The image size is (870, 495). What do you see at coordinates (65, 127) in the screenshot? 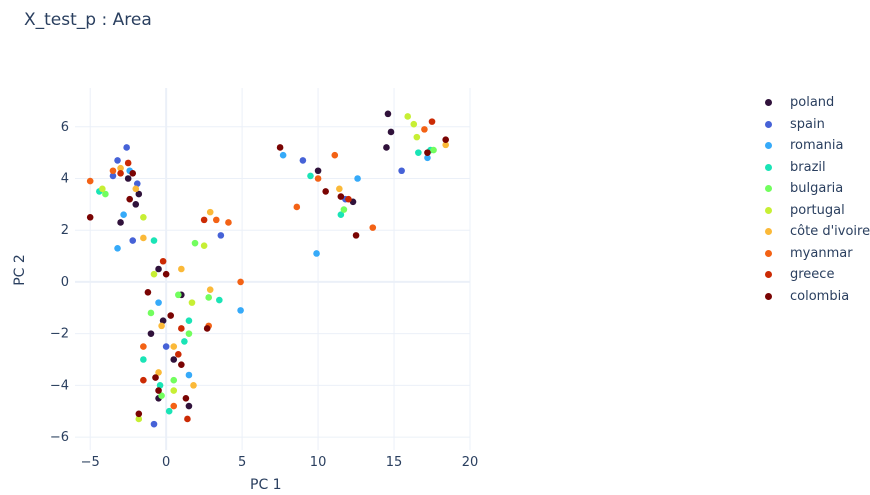
I see `y-tick-label: 6` at bounding box center [65, 127].